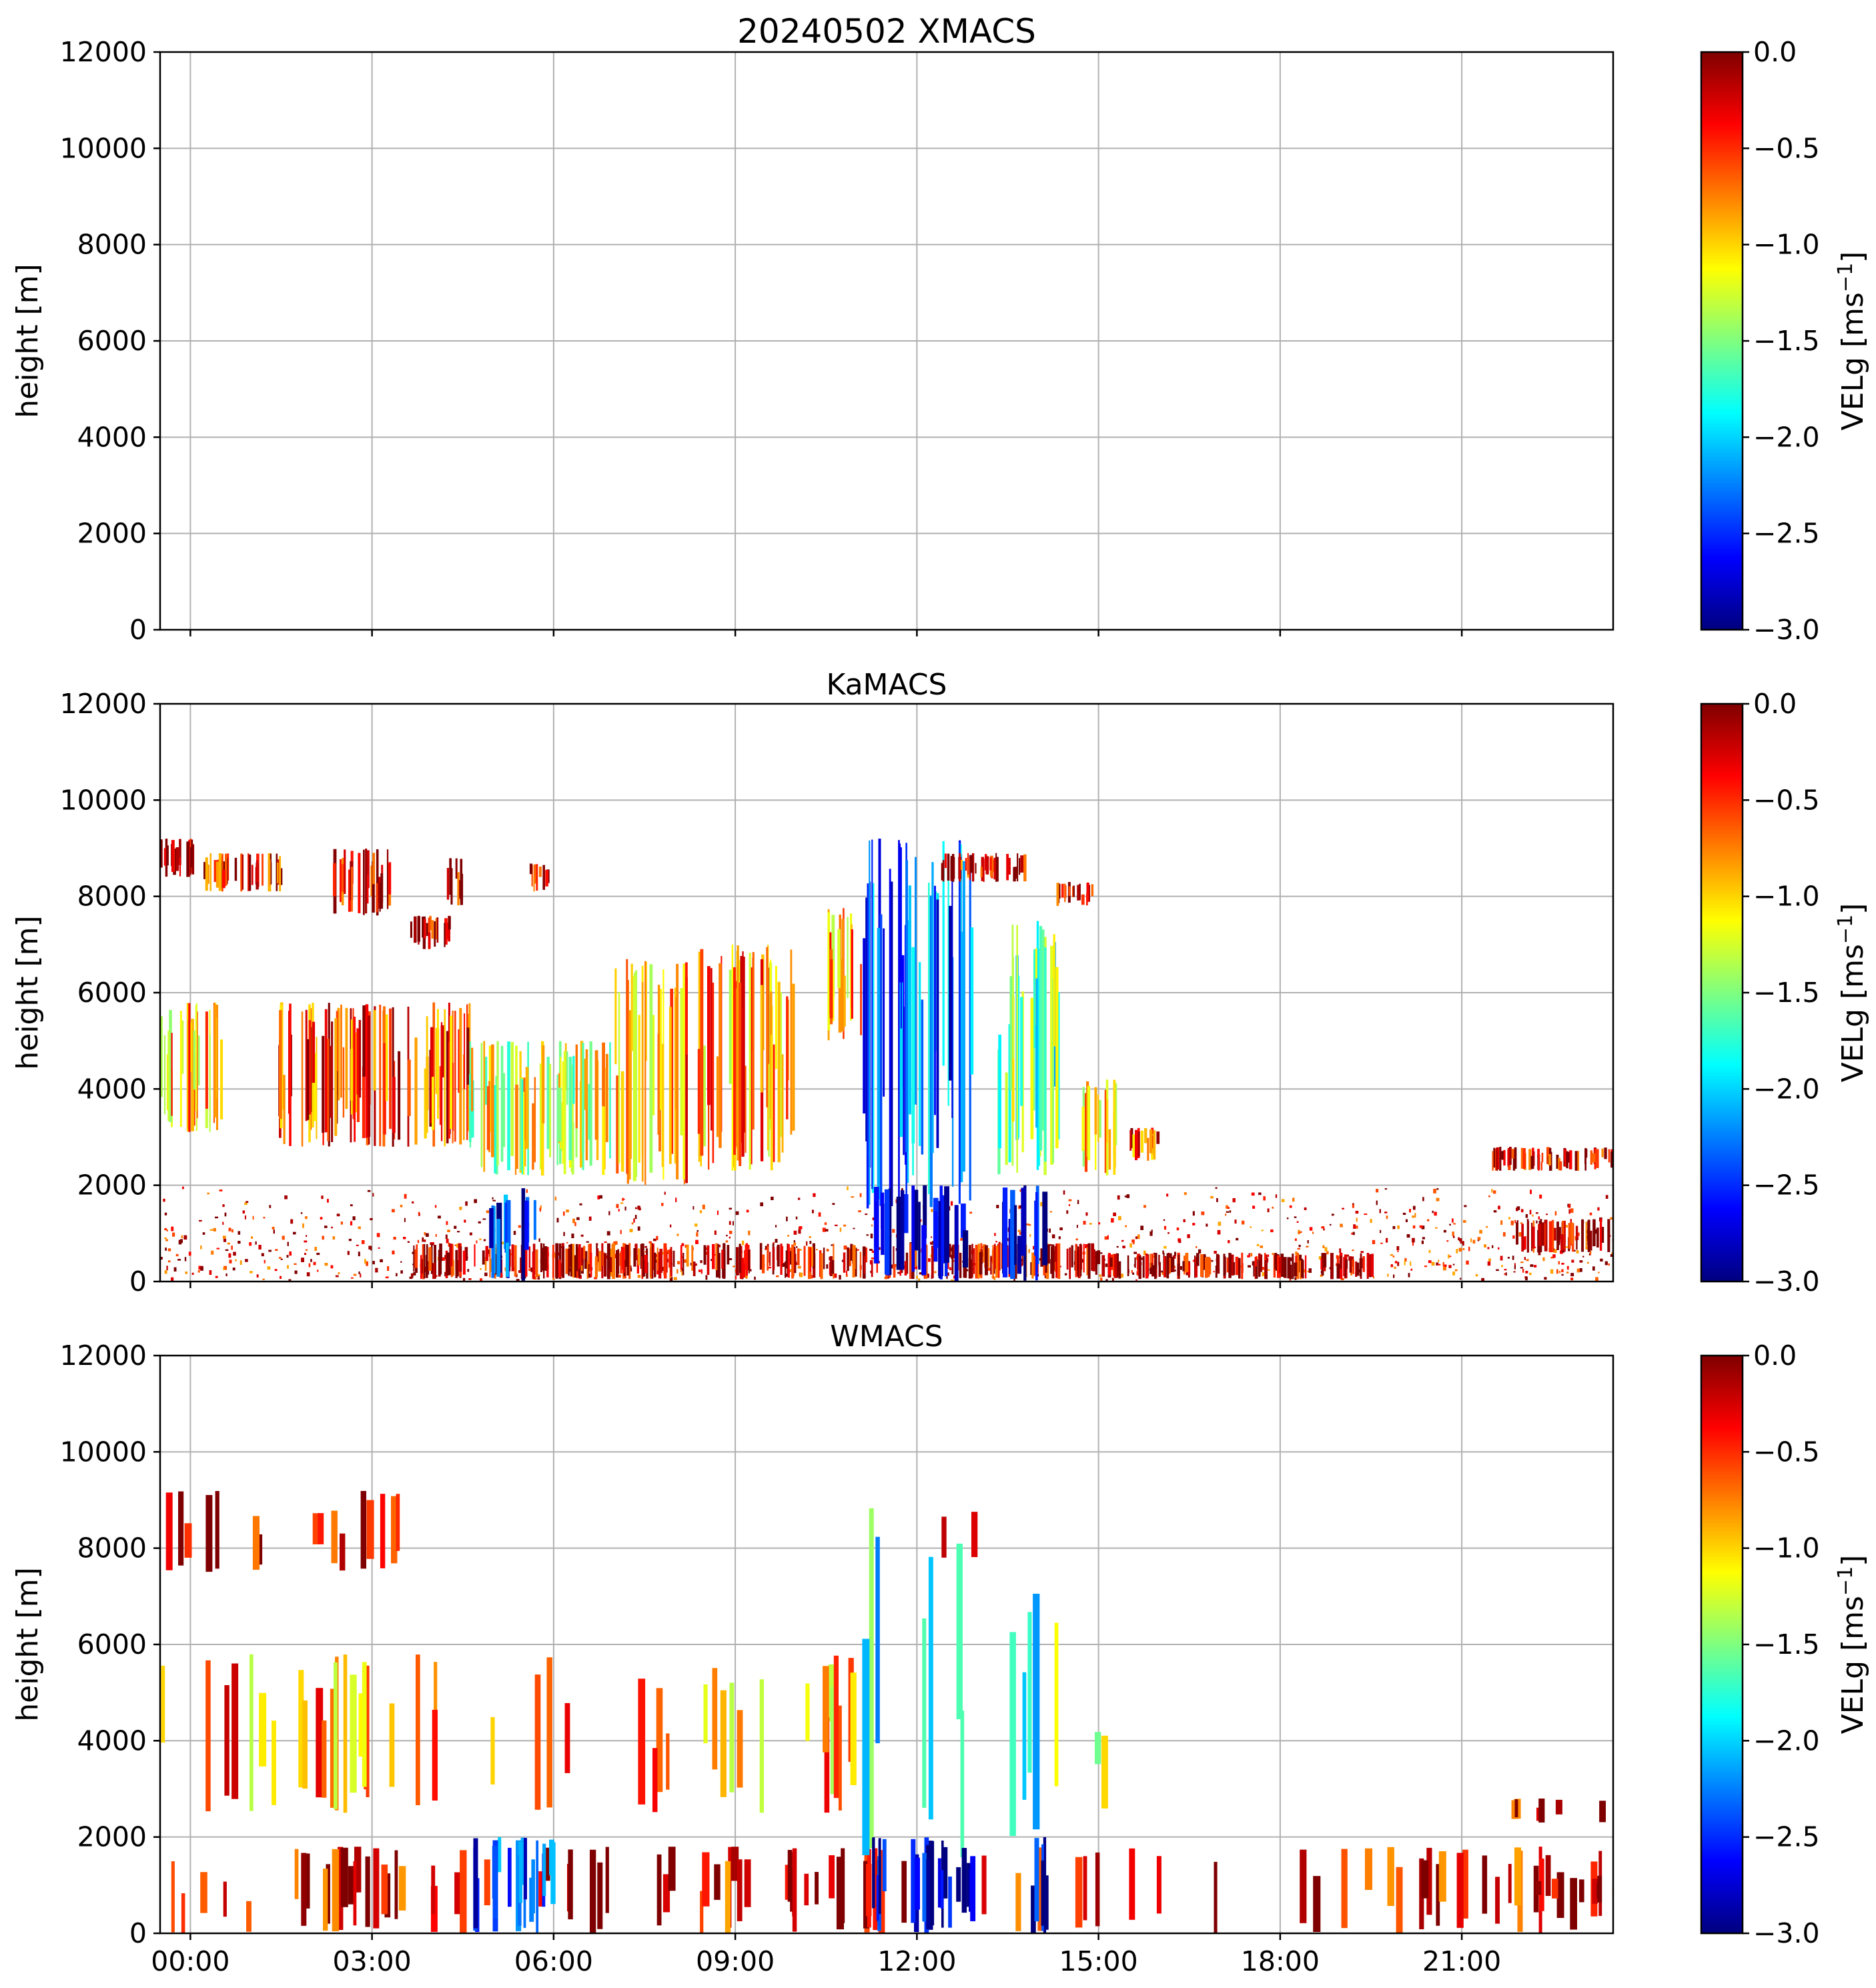  Describe the element at coordinates (112, 534) in the screenshot. I see `y-tick-label: 2000` at that location.